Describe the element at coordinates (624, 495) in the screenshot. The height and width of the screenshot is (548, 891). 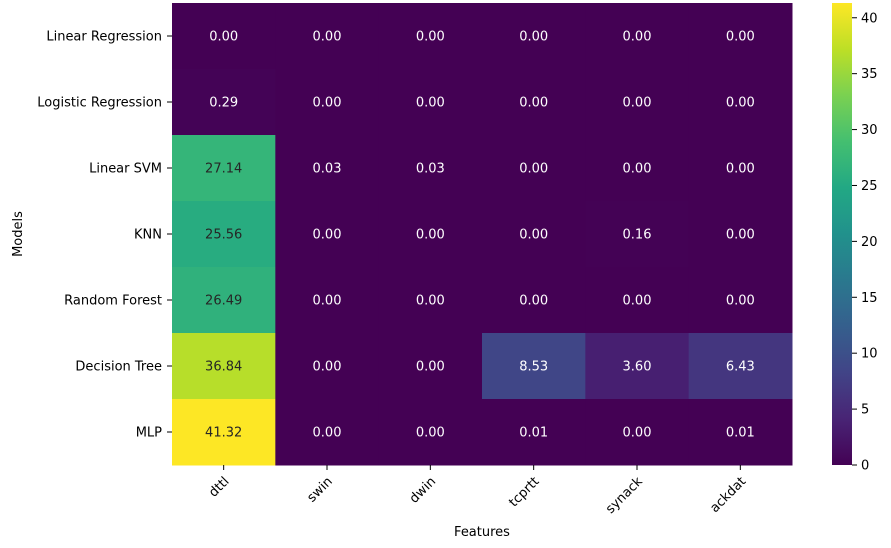
I see `x-tick-label: synack` at that location.